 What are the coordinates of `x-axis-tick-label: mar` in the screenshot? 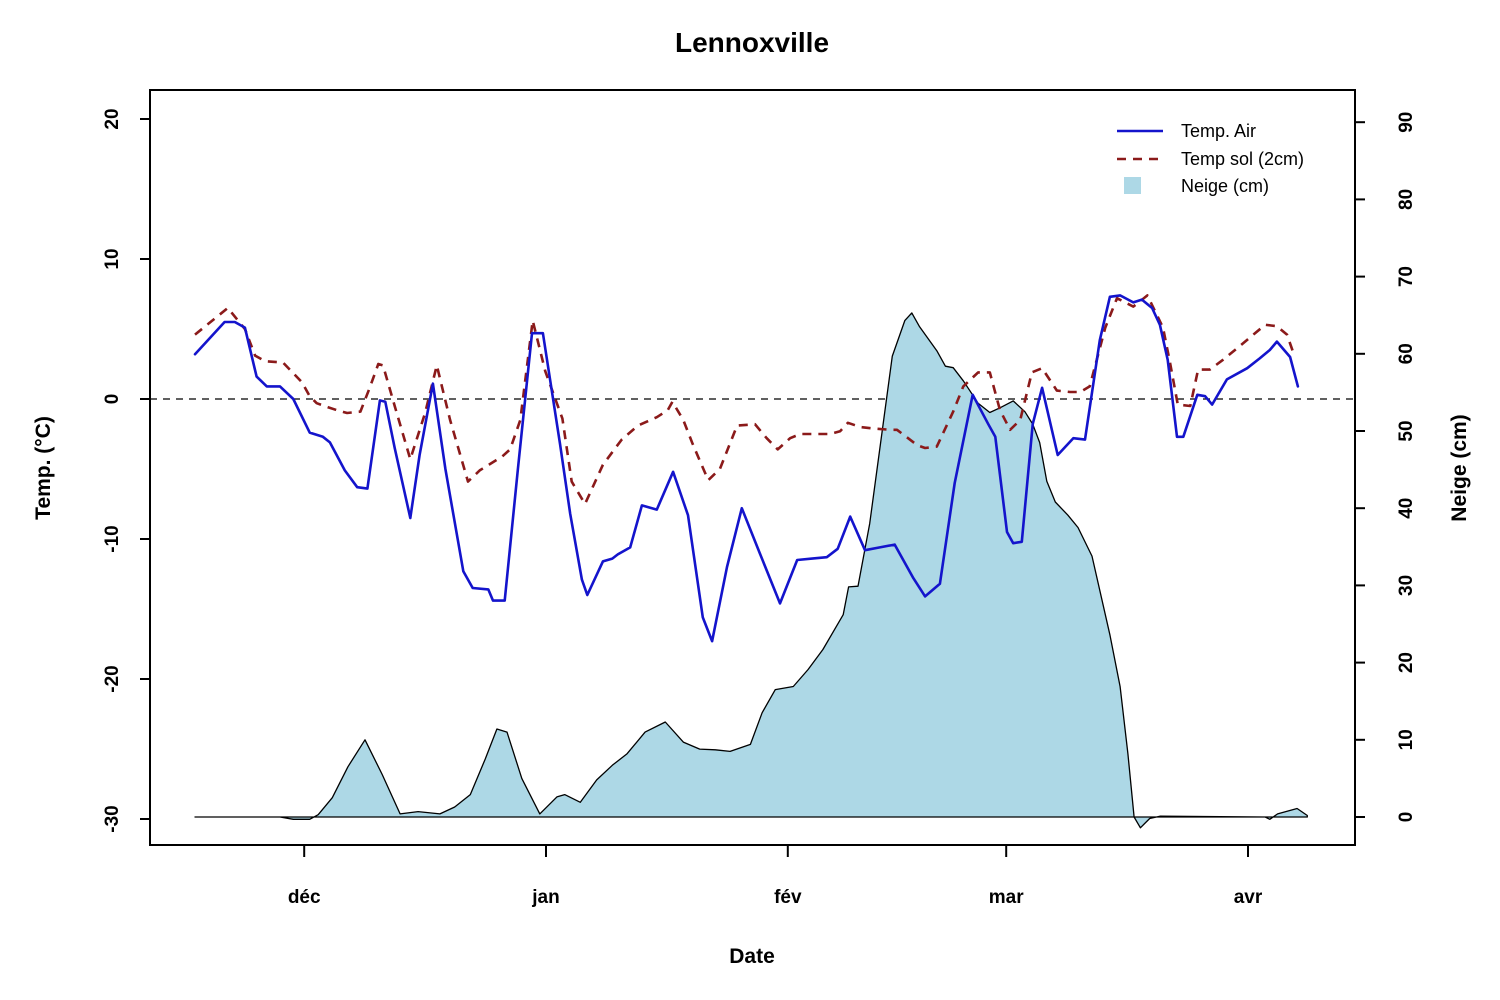 It's located at (1006, 897).